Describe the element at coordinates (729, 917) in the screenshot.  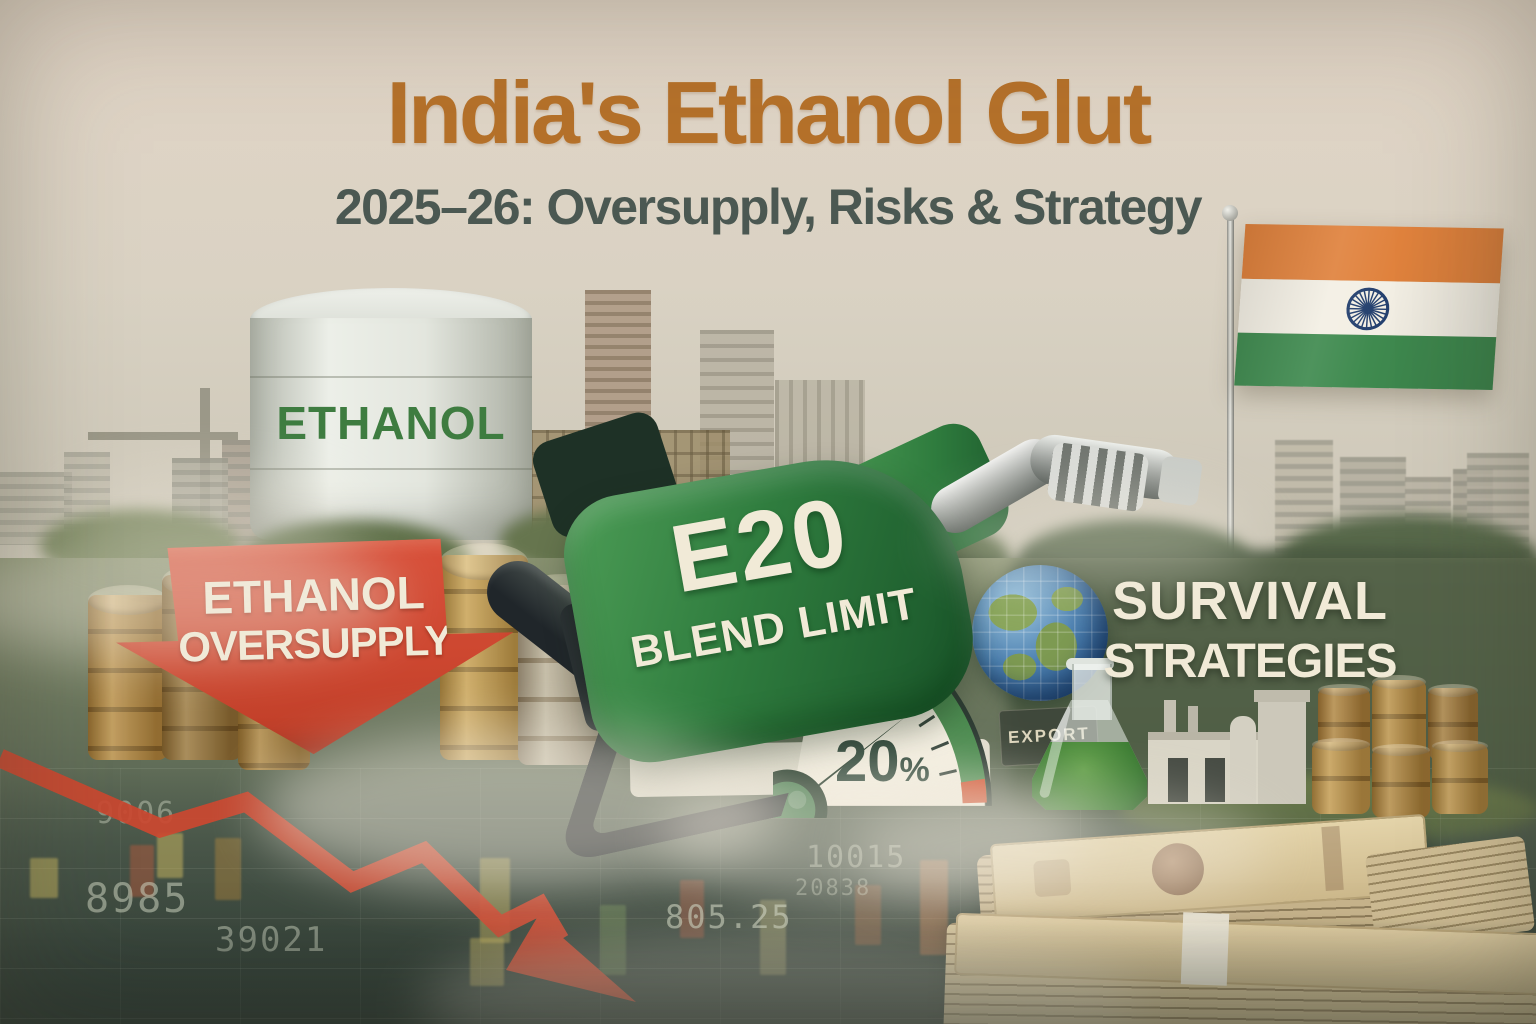
I see `ticker-number: 805.25` at that location.